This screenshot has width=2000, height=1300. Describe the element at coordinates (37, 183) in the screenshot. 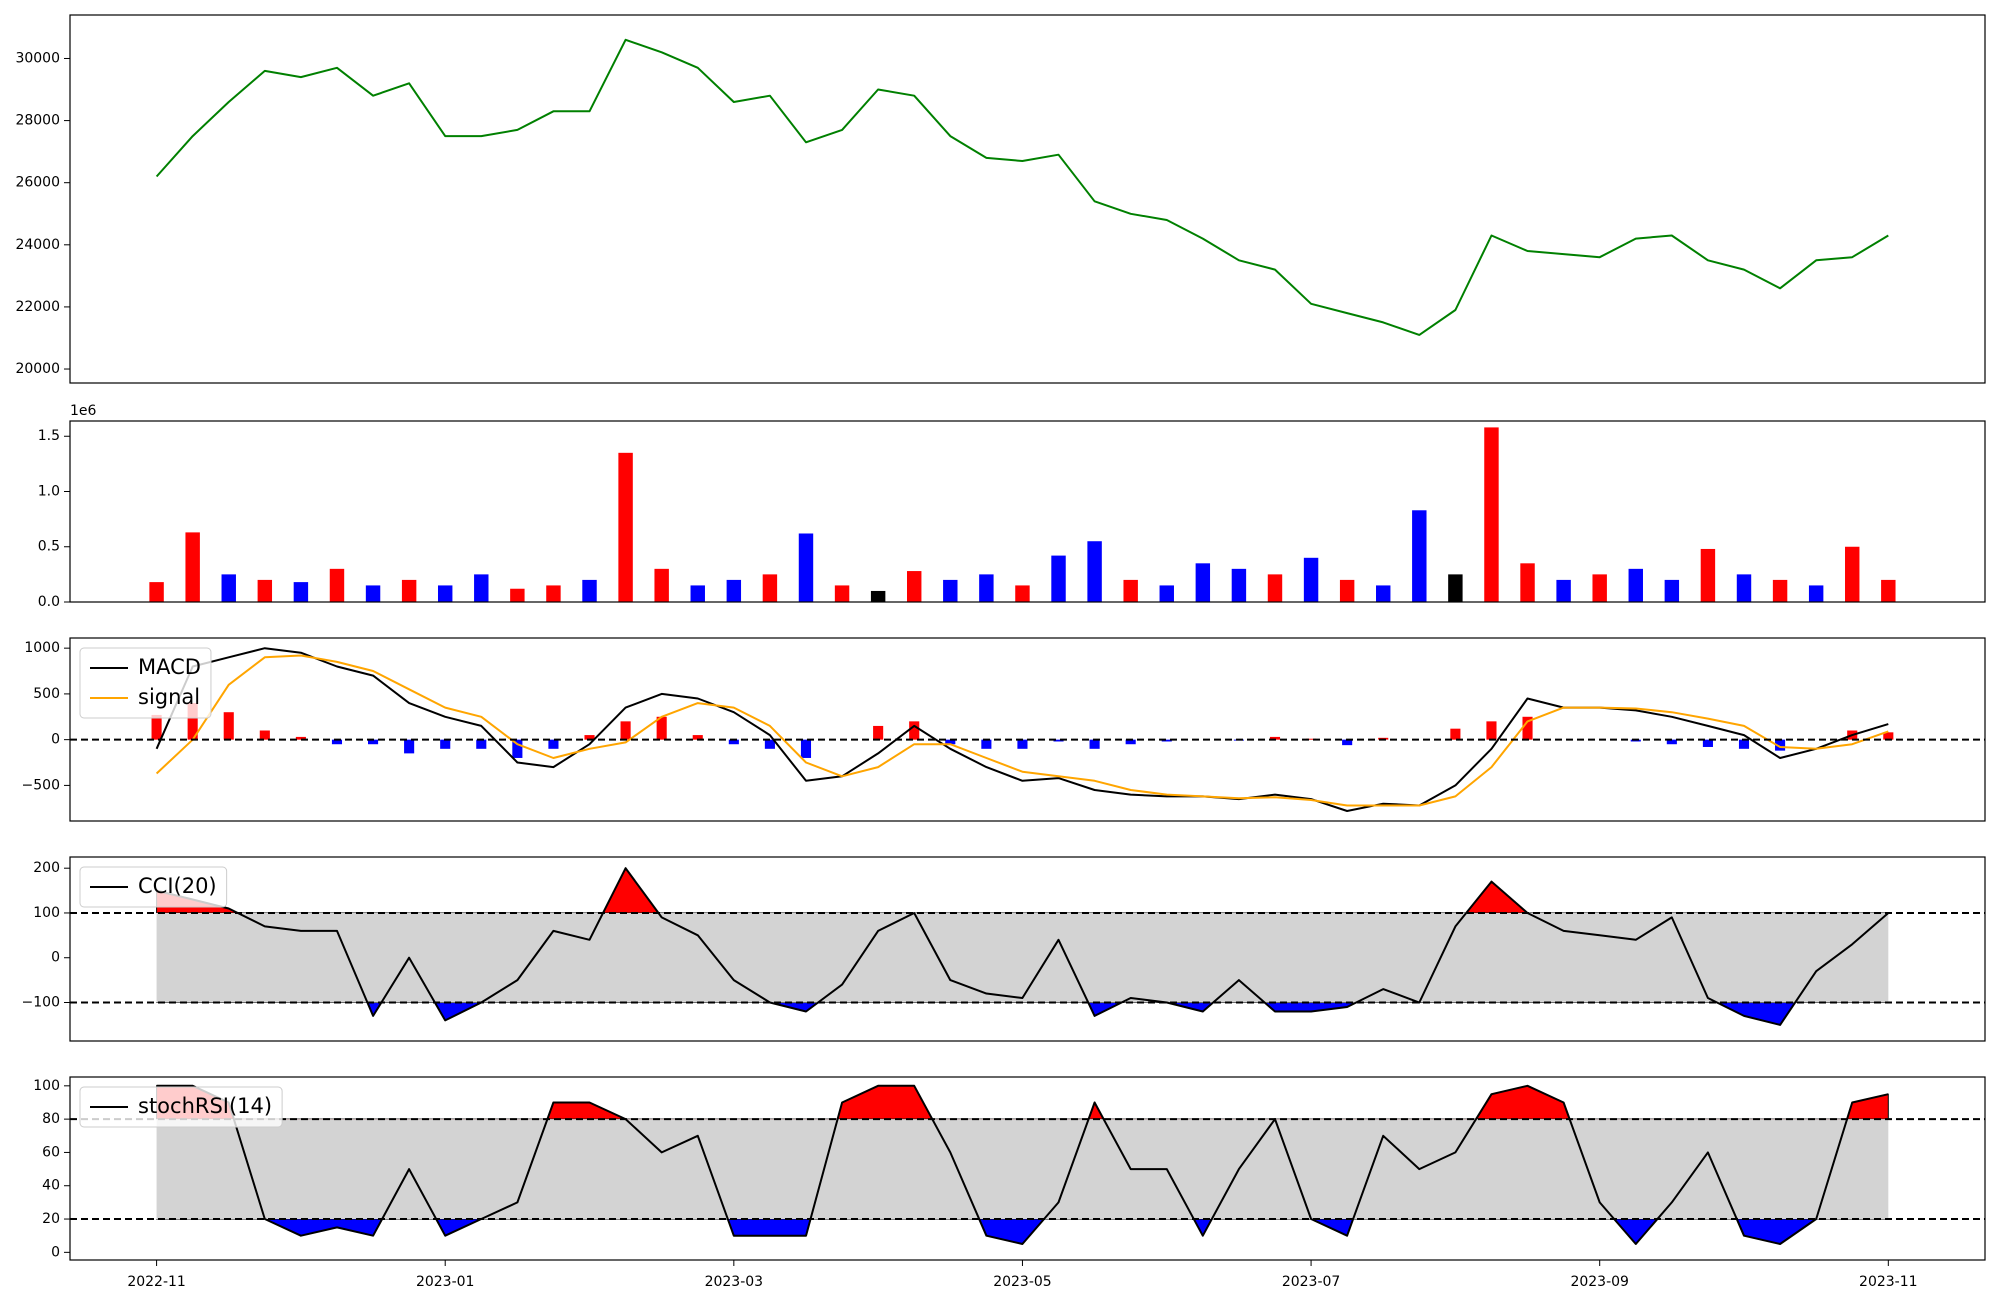

I see `y-tick-label: 26000` at that location.